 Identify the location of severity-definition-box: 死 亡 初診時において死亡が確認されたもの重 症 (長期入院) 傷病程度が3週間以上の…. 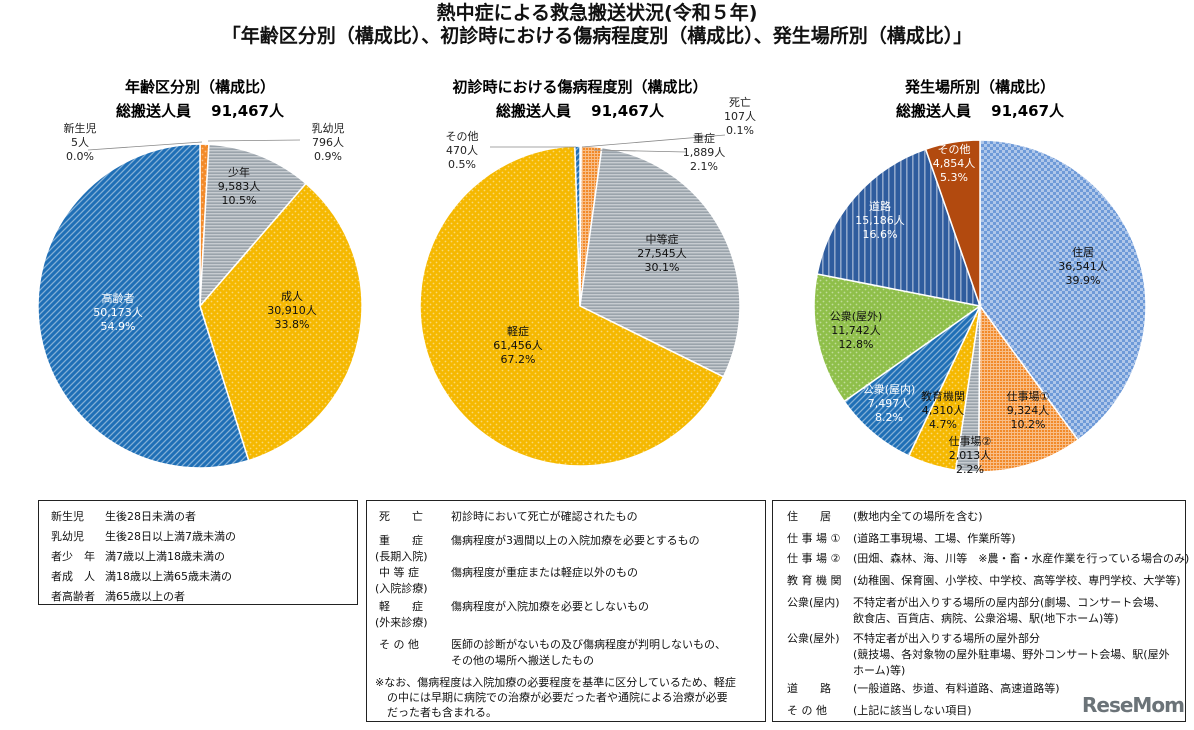
(566, 611).